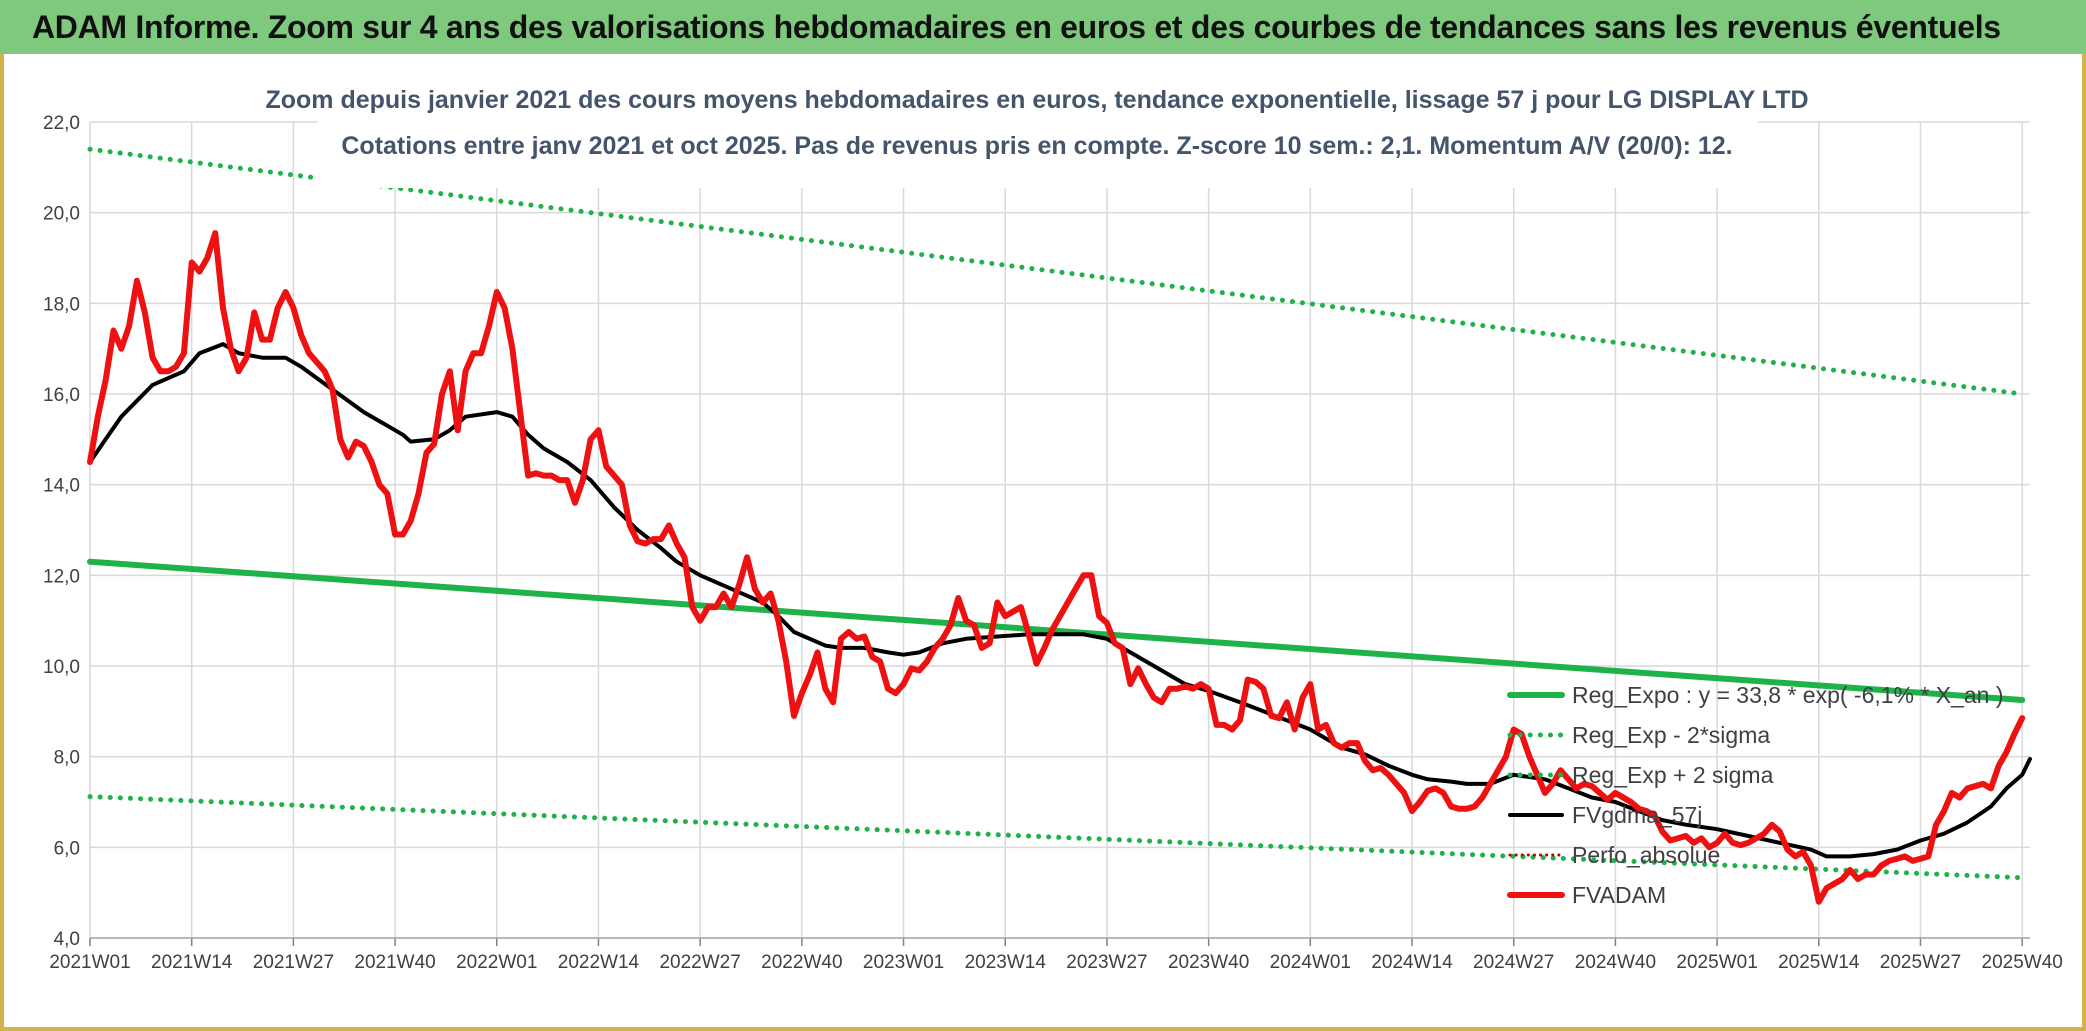 This screenshot has height=1031, width=2086. What do you see at coordinates (1920, 962) in the screenshot?
I see `x-tick-label: 2025W27` at bounding box center [1920, 962].